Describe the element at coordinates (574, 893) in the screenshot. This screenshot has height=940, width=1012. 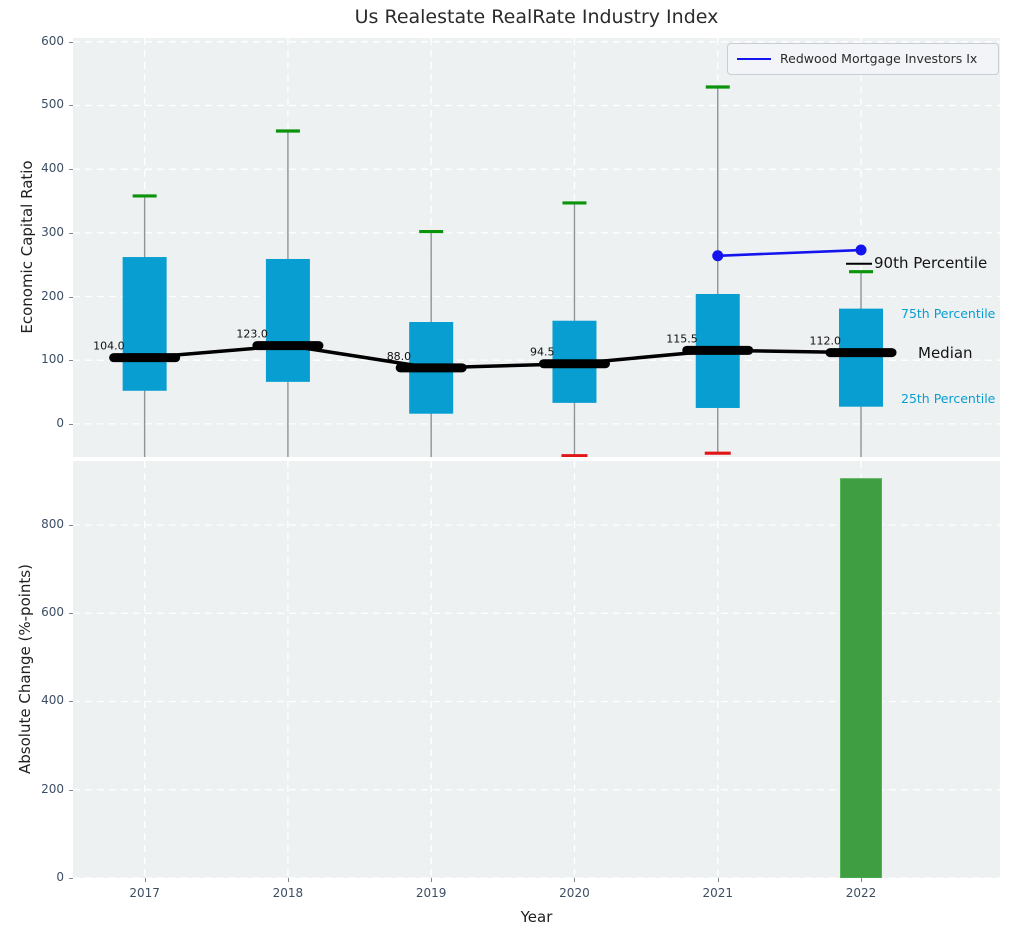
I see `xtick-label: 2020` at that location.